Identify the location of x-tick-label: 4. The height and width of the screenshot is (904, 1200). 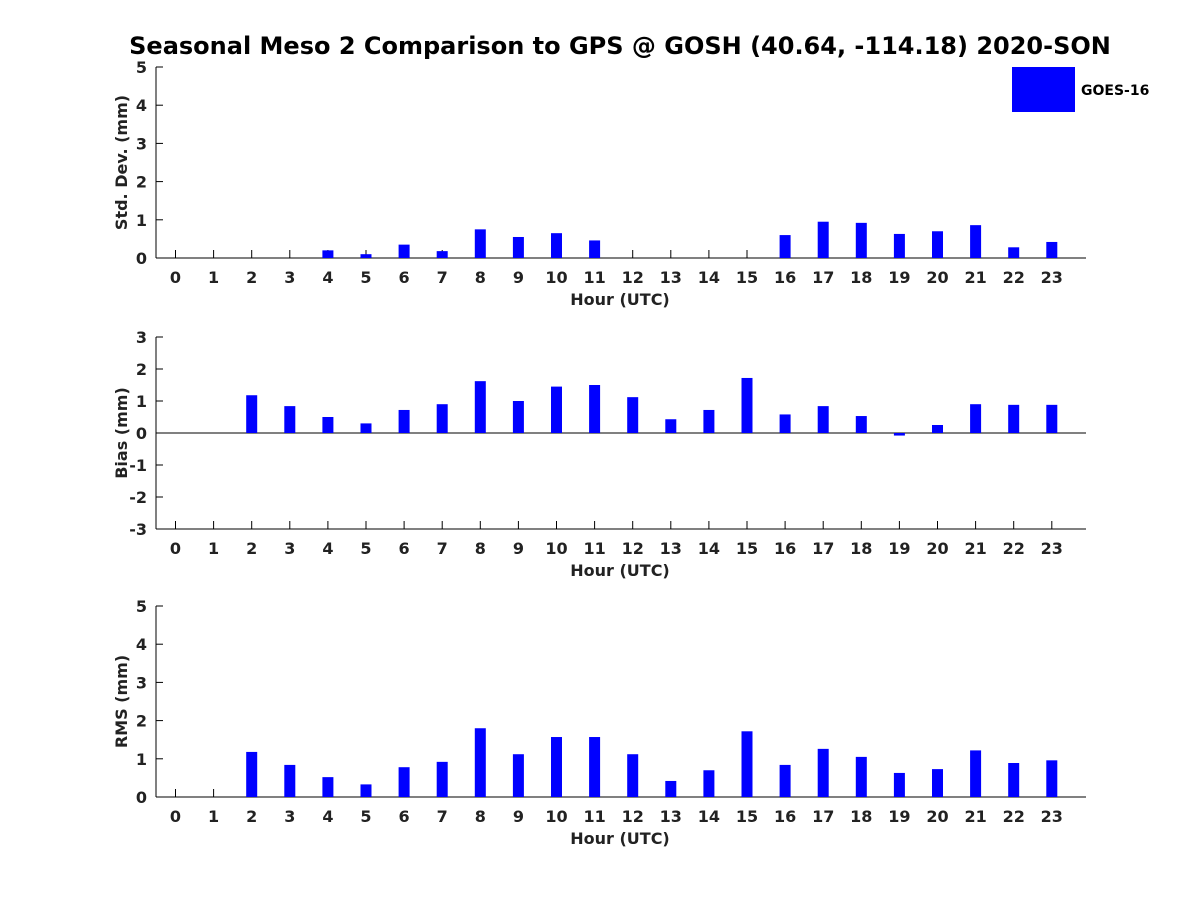
(327, 277).